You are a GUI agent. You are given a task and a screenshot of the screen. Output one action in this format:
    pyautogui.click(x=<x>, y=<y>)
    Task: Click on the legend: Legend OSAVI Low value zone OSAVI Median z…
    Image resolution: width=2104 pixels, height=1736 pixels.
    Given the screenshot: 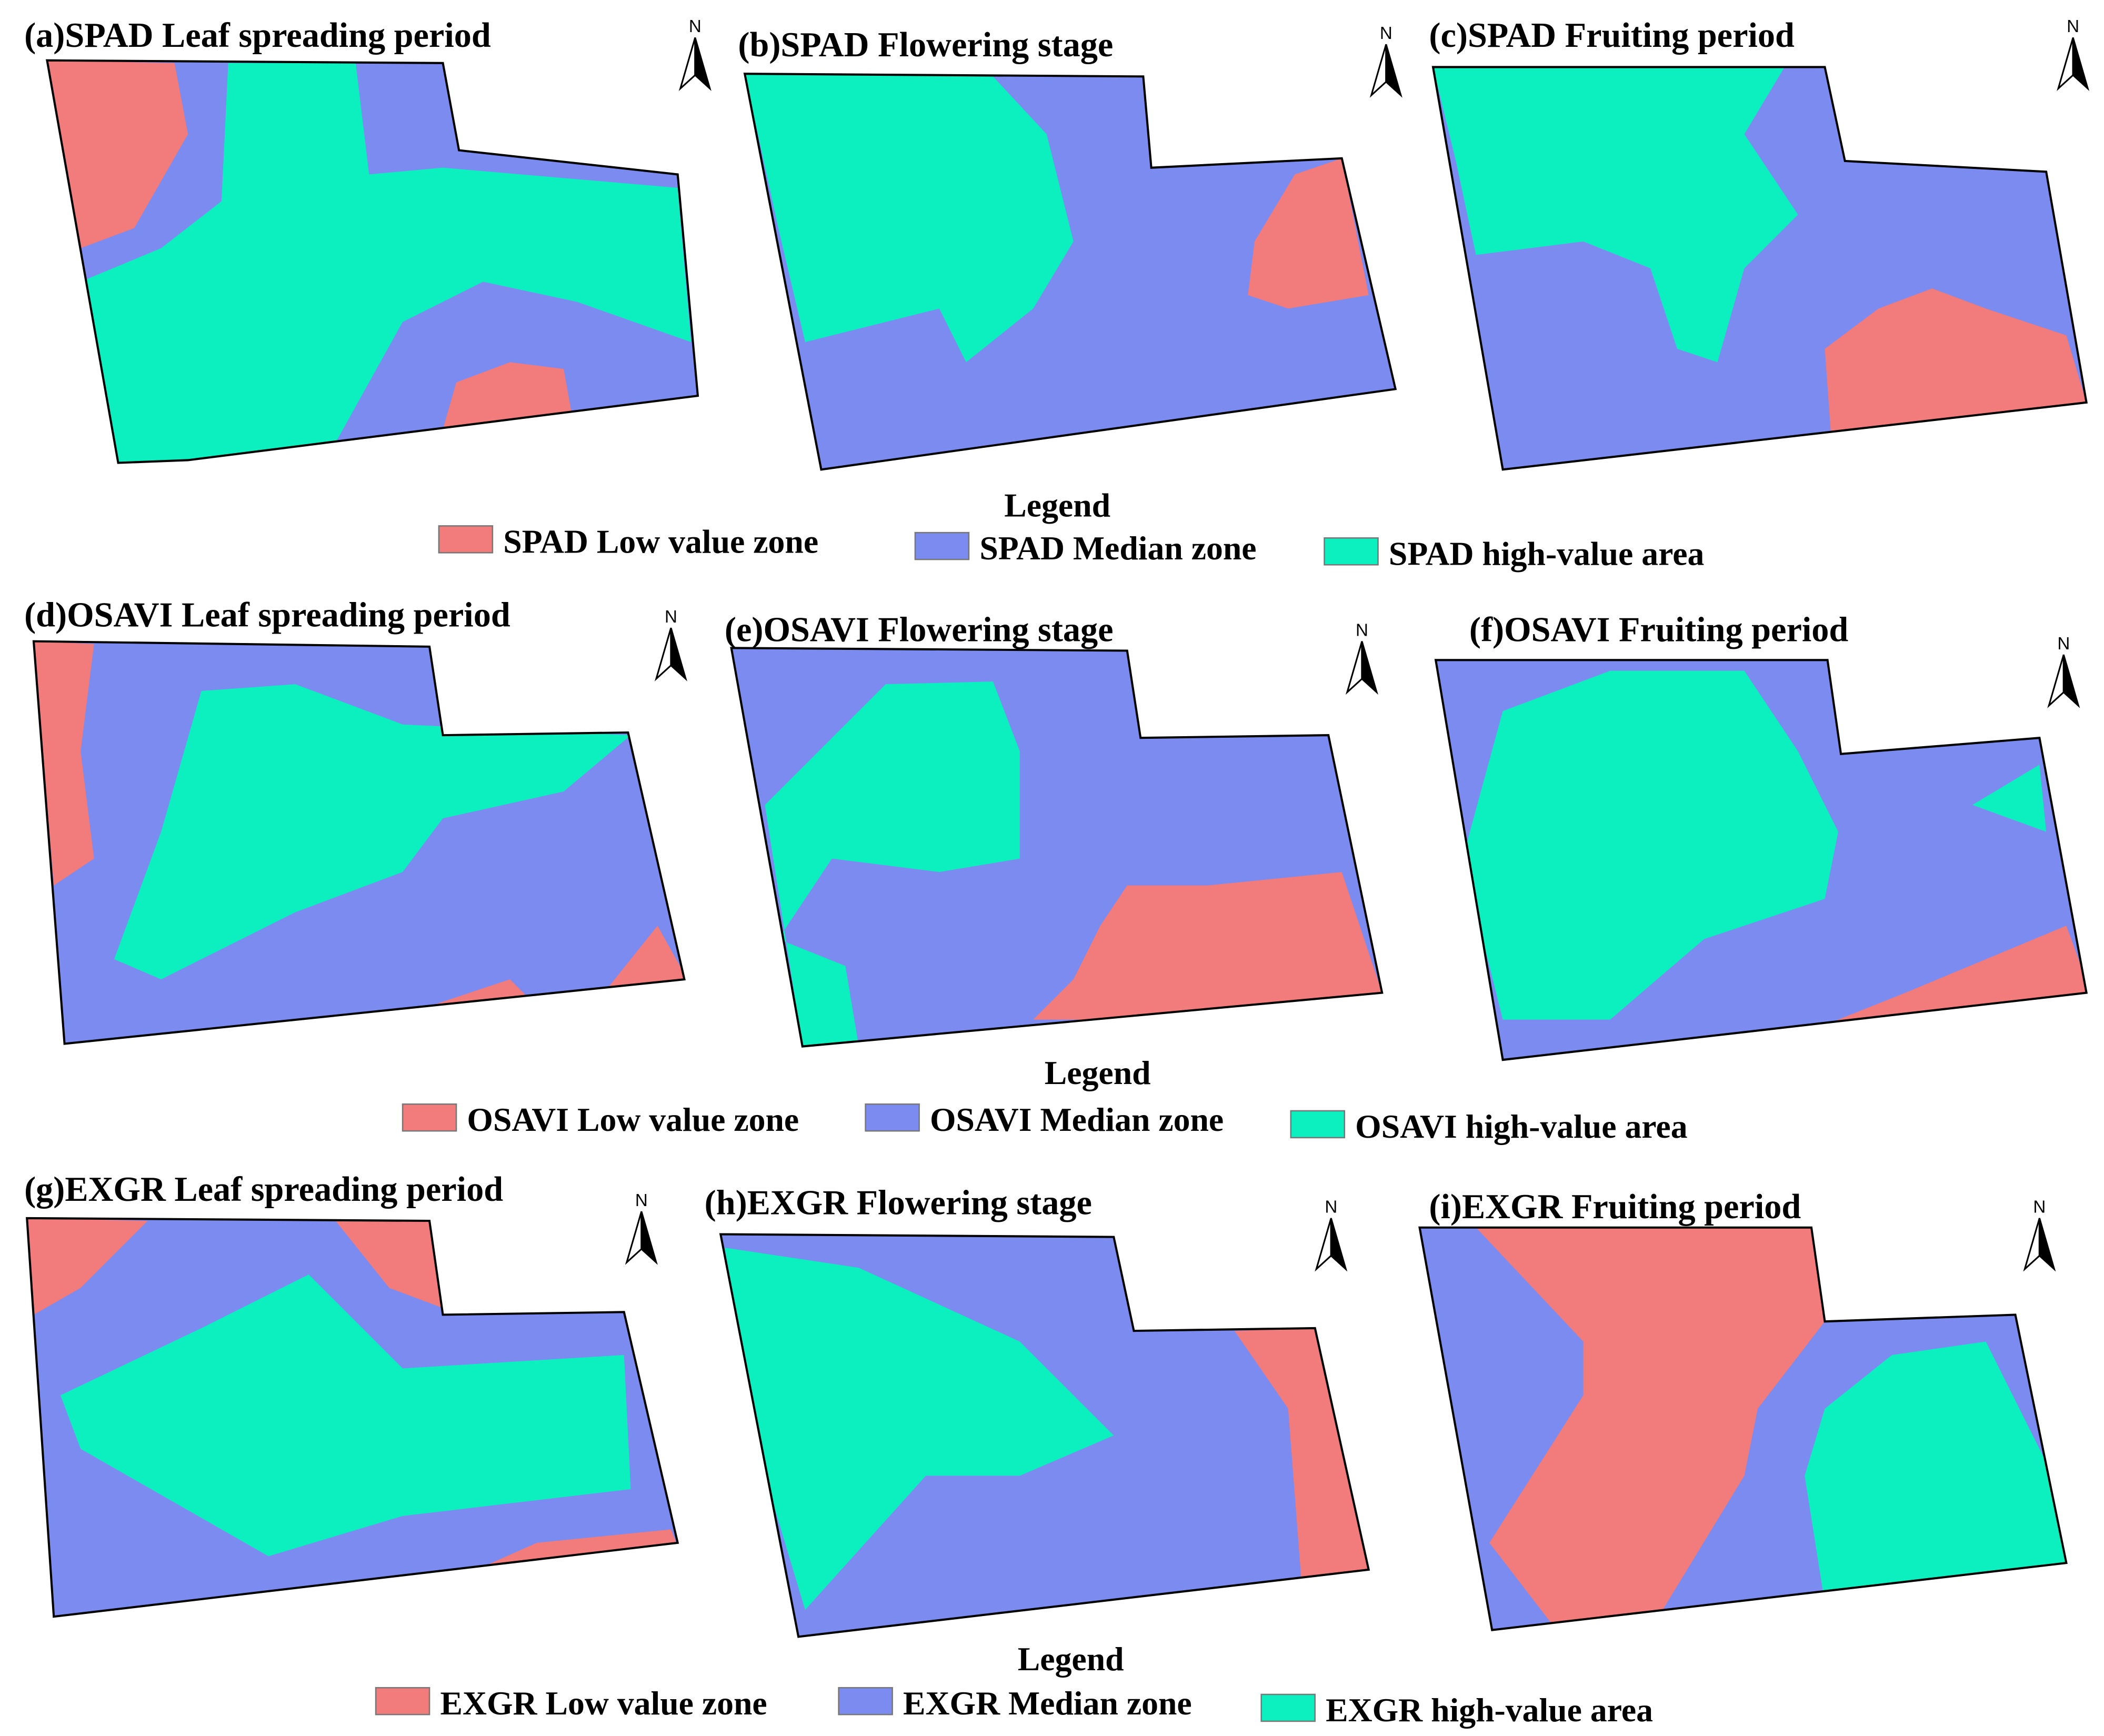 What is the action you would take?
    pyautogui.click(x=1045, y=1099)
    